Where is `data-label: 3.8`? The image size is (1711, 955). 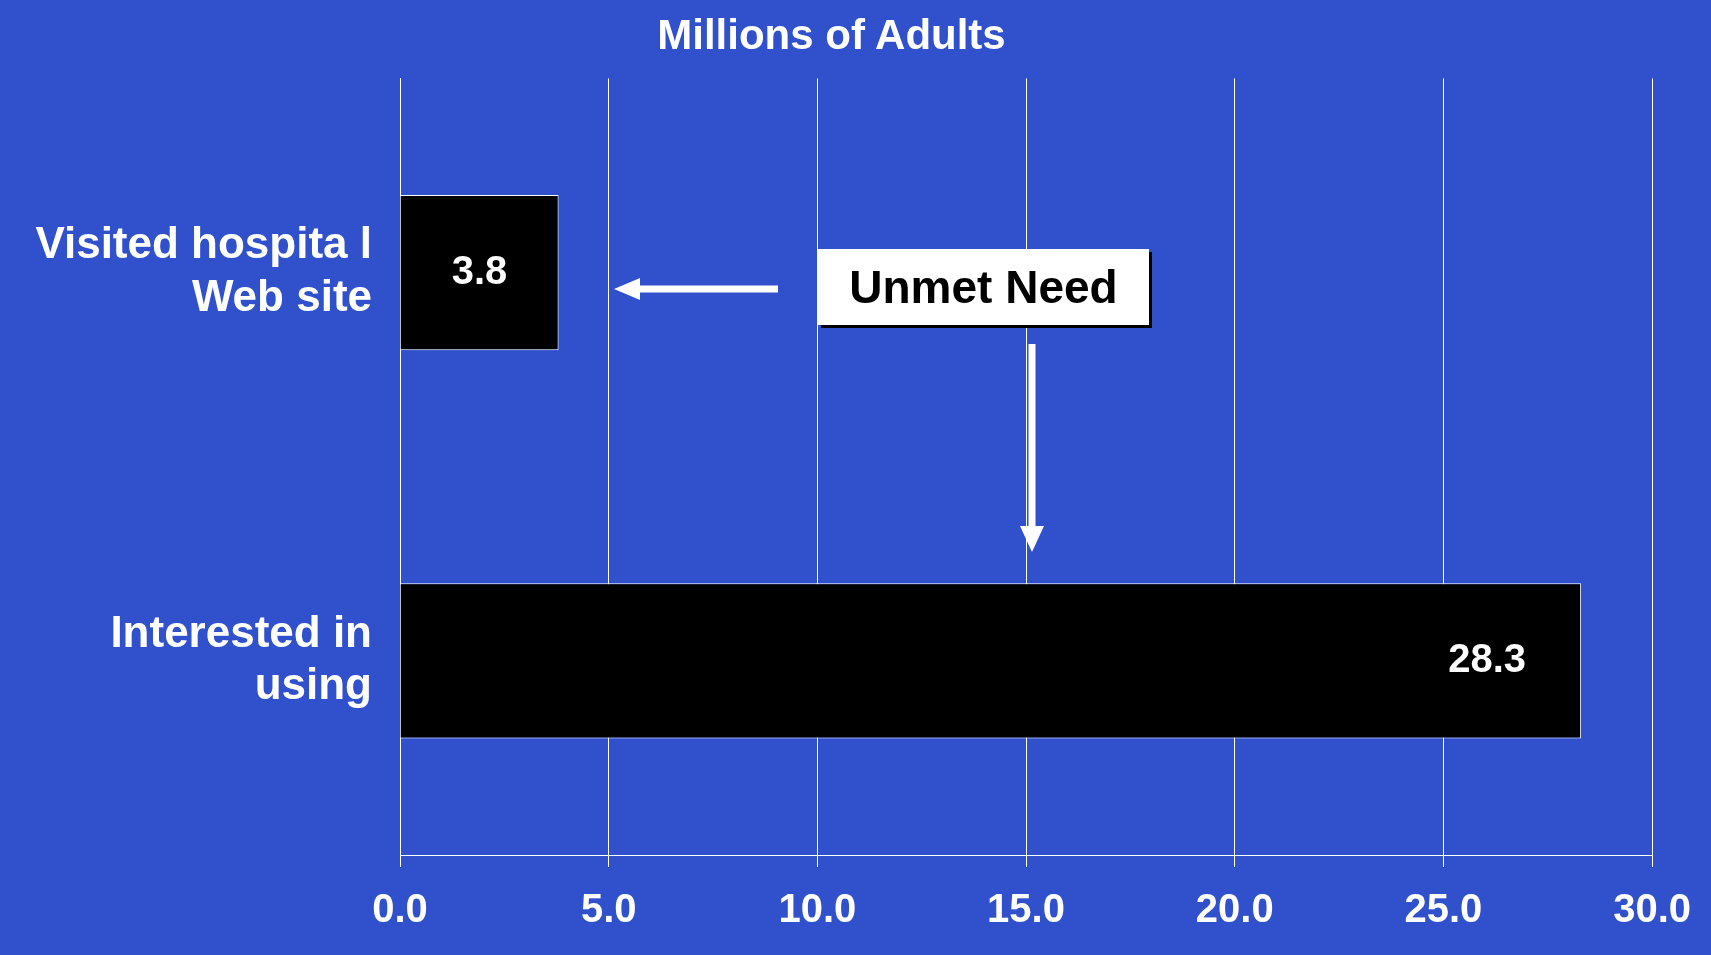
data-label: 3.8 is located at coordinates (479, 269).